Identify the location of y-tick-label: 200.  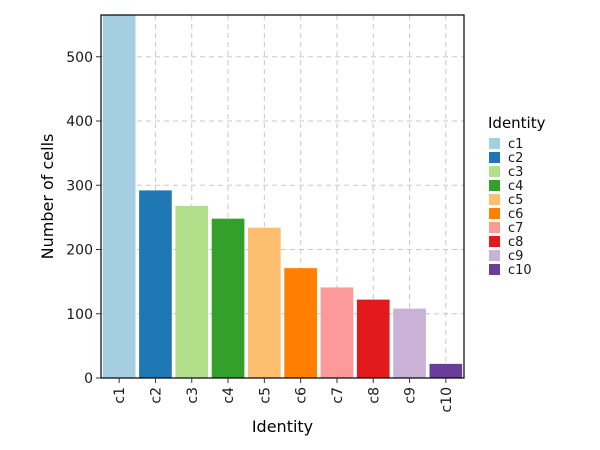
(79, 251).